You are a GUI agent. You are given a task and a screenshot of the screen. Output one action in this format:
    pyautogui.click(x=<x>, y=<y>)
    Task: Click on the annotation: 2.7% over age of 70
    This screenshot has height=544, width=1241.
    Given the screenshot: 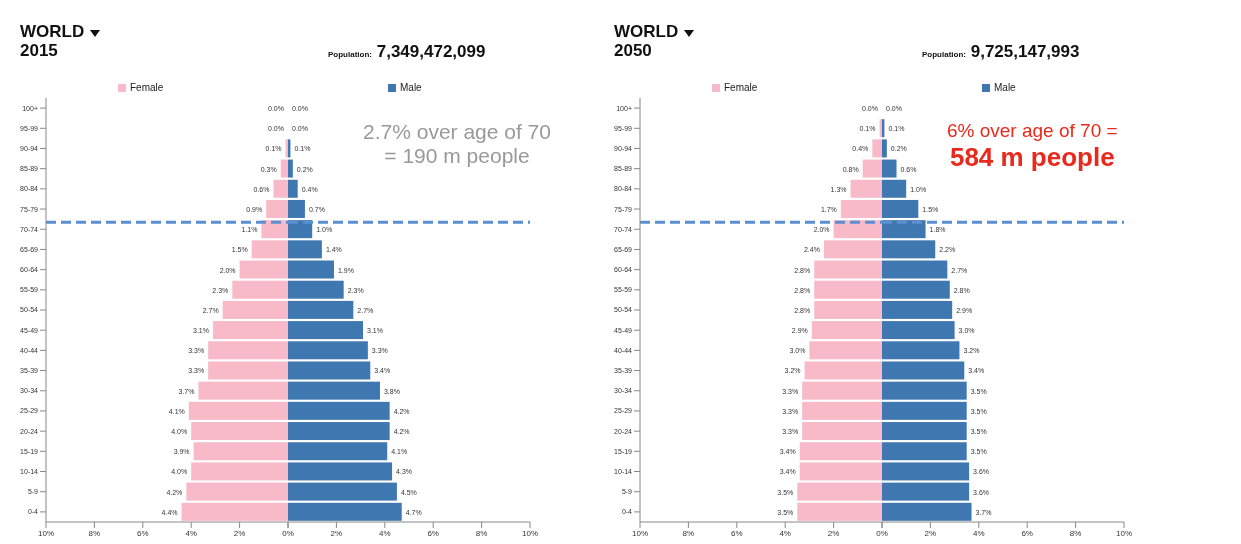 What is the action you would take?
    pyautogui.click(x=457, y=132)
    